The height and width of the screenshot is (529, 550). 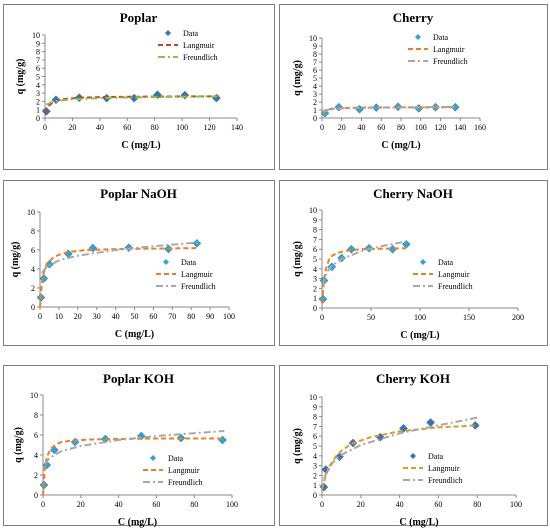 What do you see at coordinates (371, 317) in the screenshot?
I see `x-tick-label: 50` at bounding box center [371, 317].